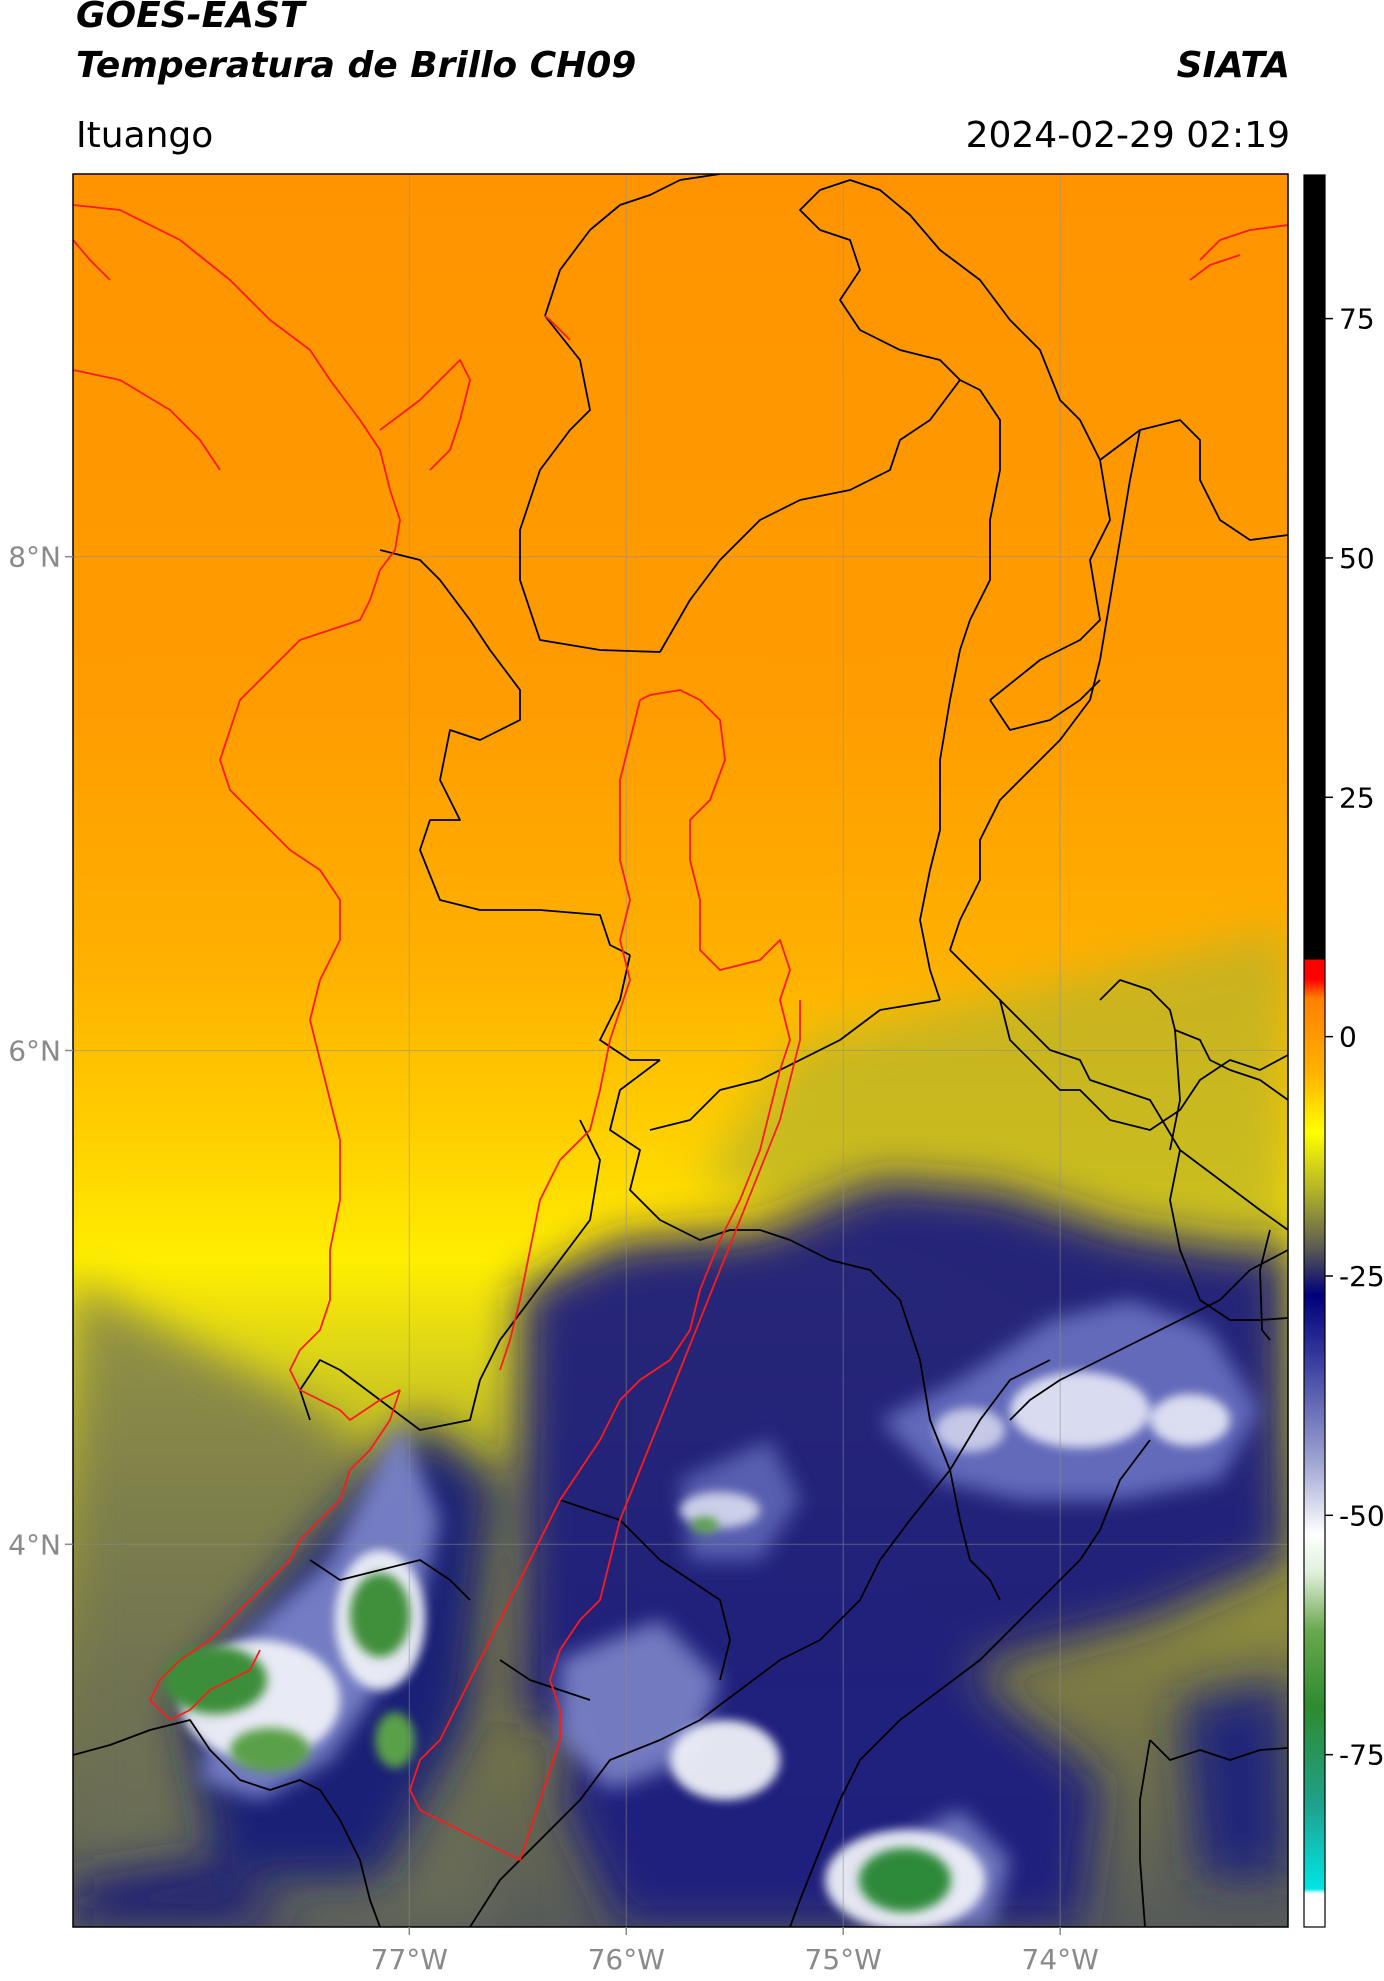 This screenshot has height=1981, width=1384. What do you see at coordinates (843, 1959) in the screenshot?
I see `lon-tick-label: 75°W` at bounding box center [843, 1959].